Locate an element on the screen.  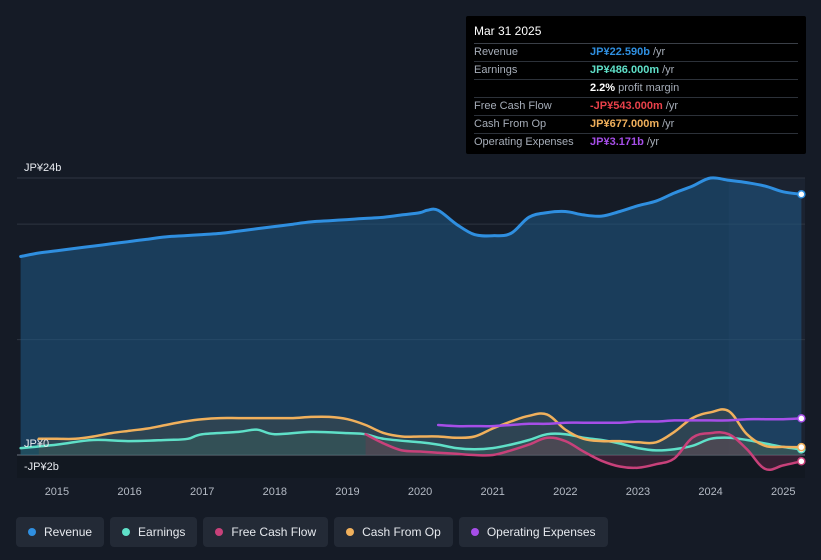
revenue-line is located at coordinates (411, 217).